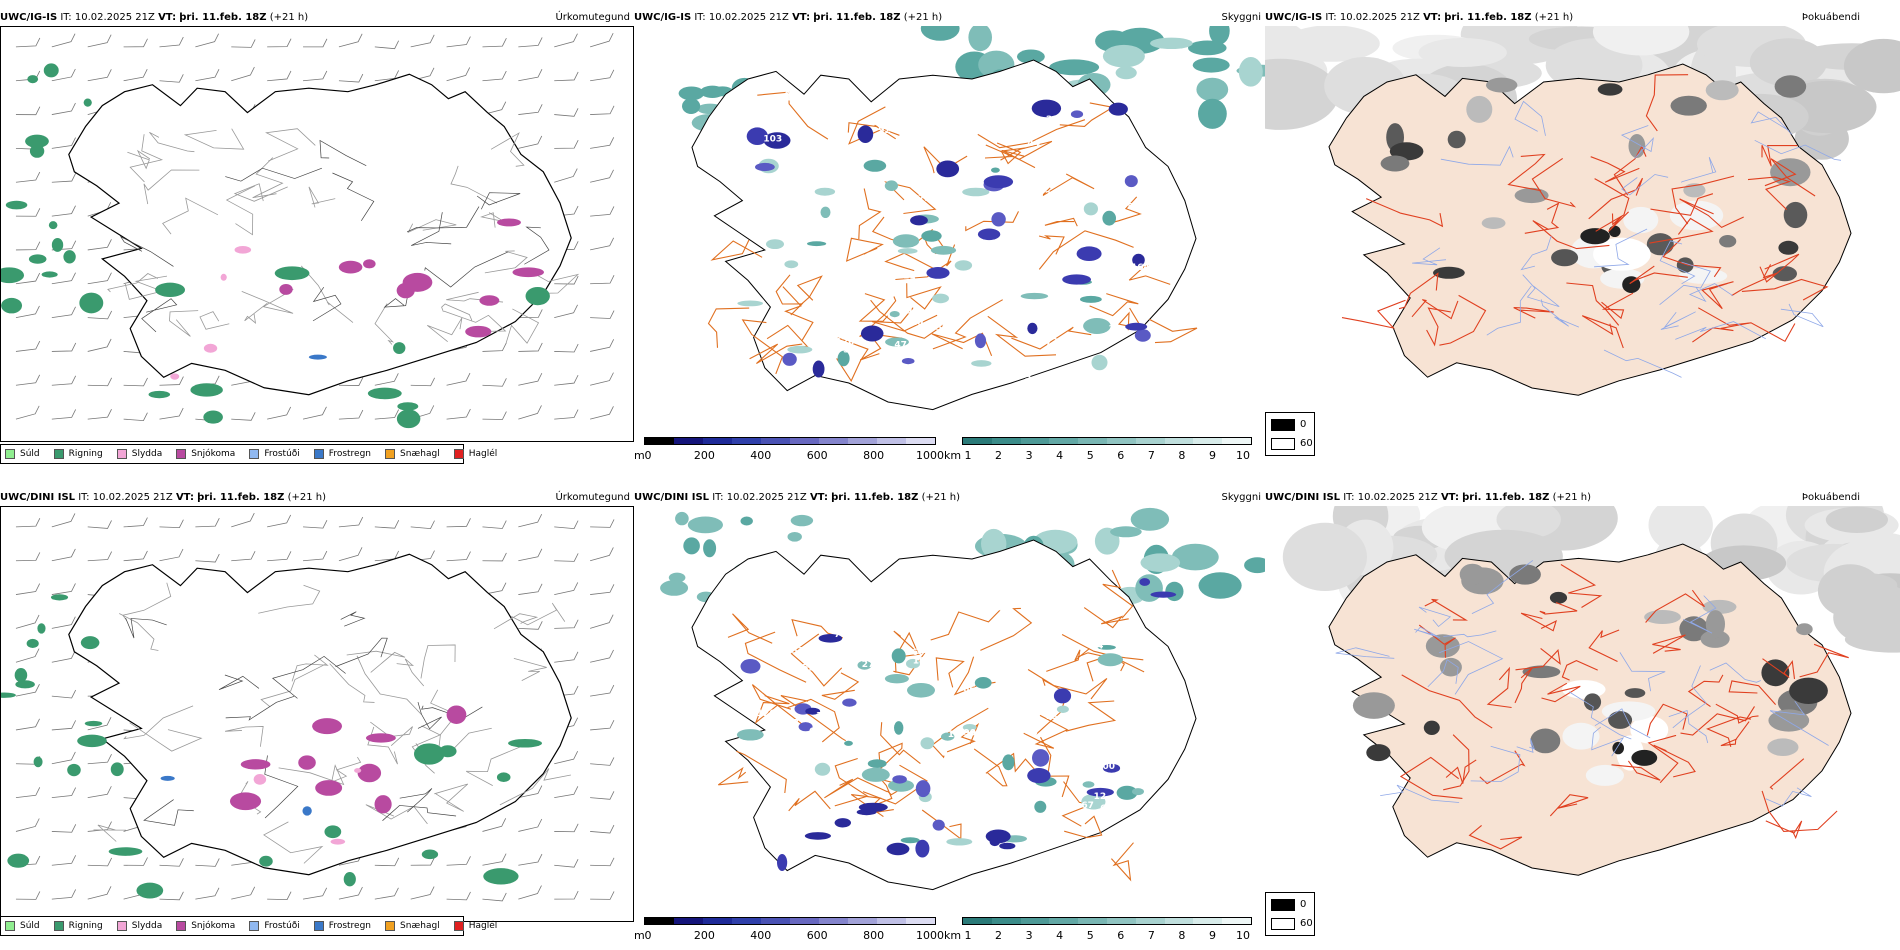 The height and width of the screenshot is (950, 1900). Describe the element at coordinates (889, 210) in the screenshot. I see `visibility-value-label: 78` at that location.